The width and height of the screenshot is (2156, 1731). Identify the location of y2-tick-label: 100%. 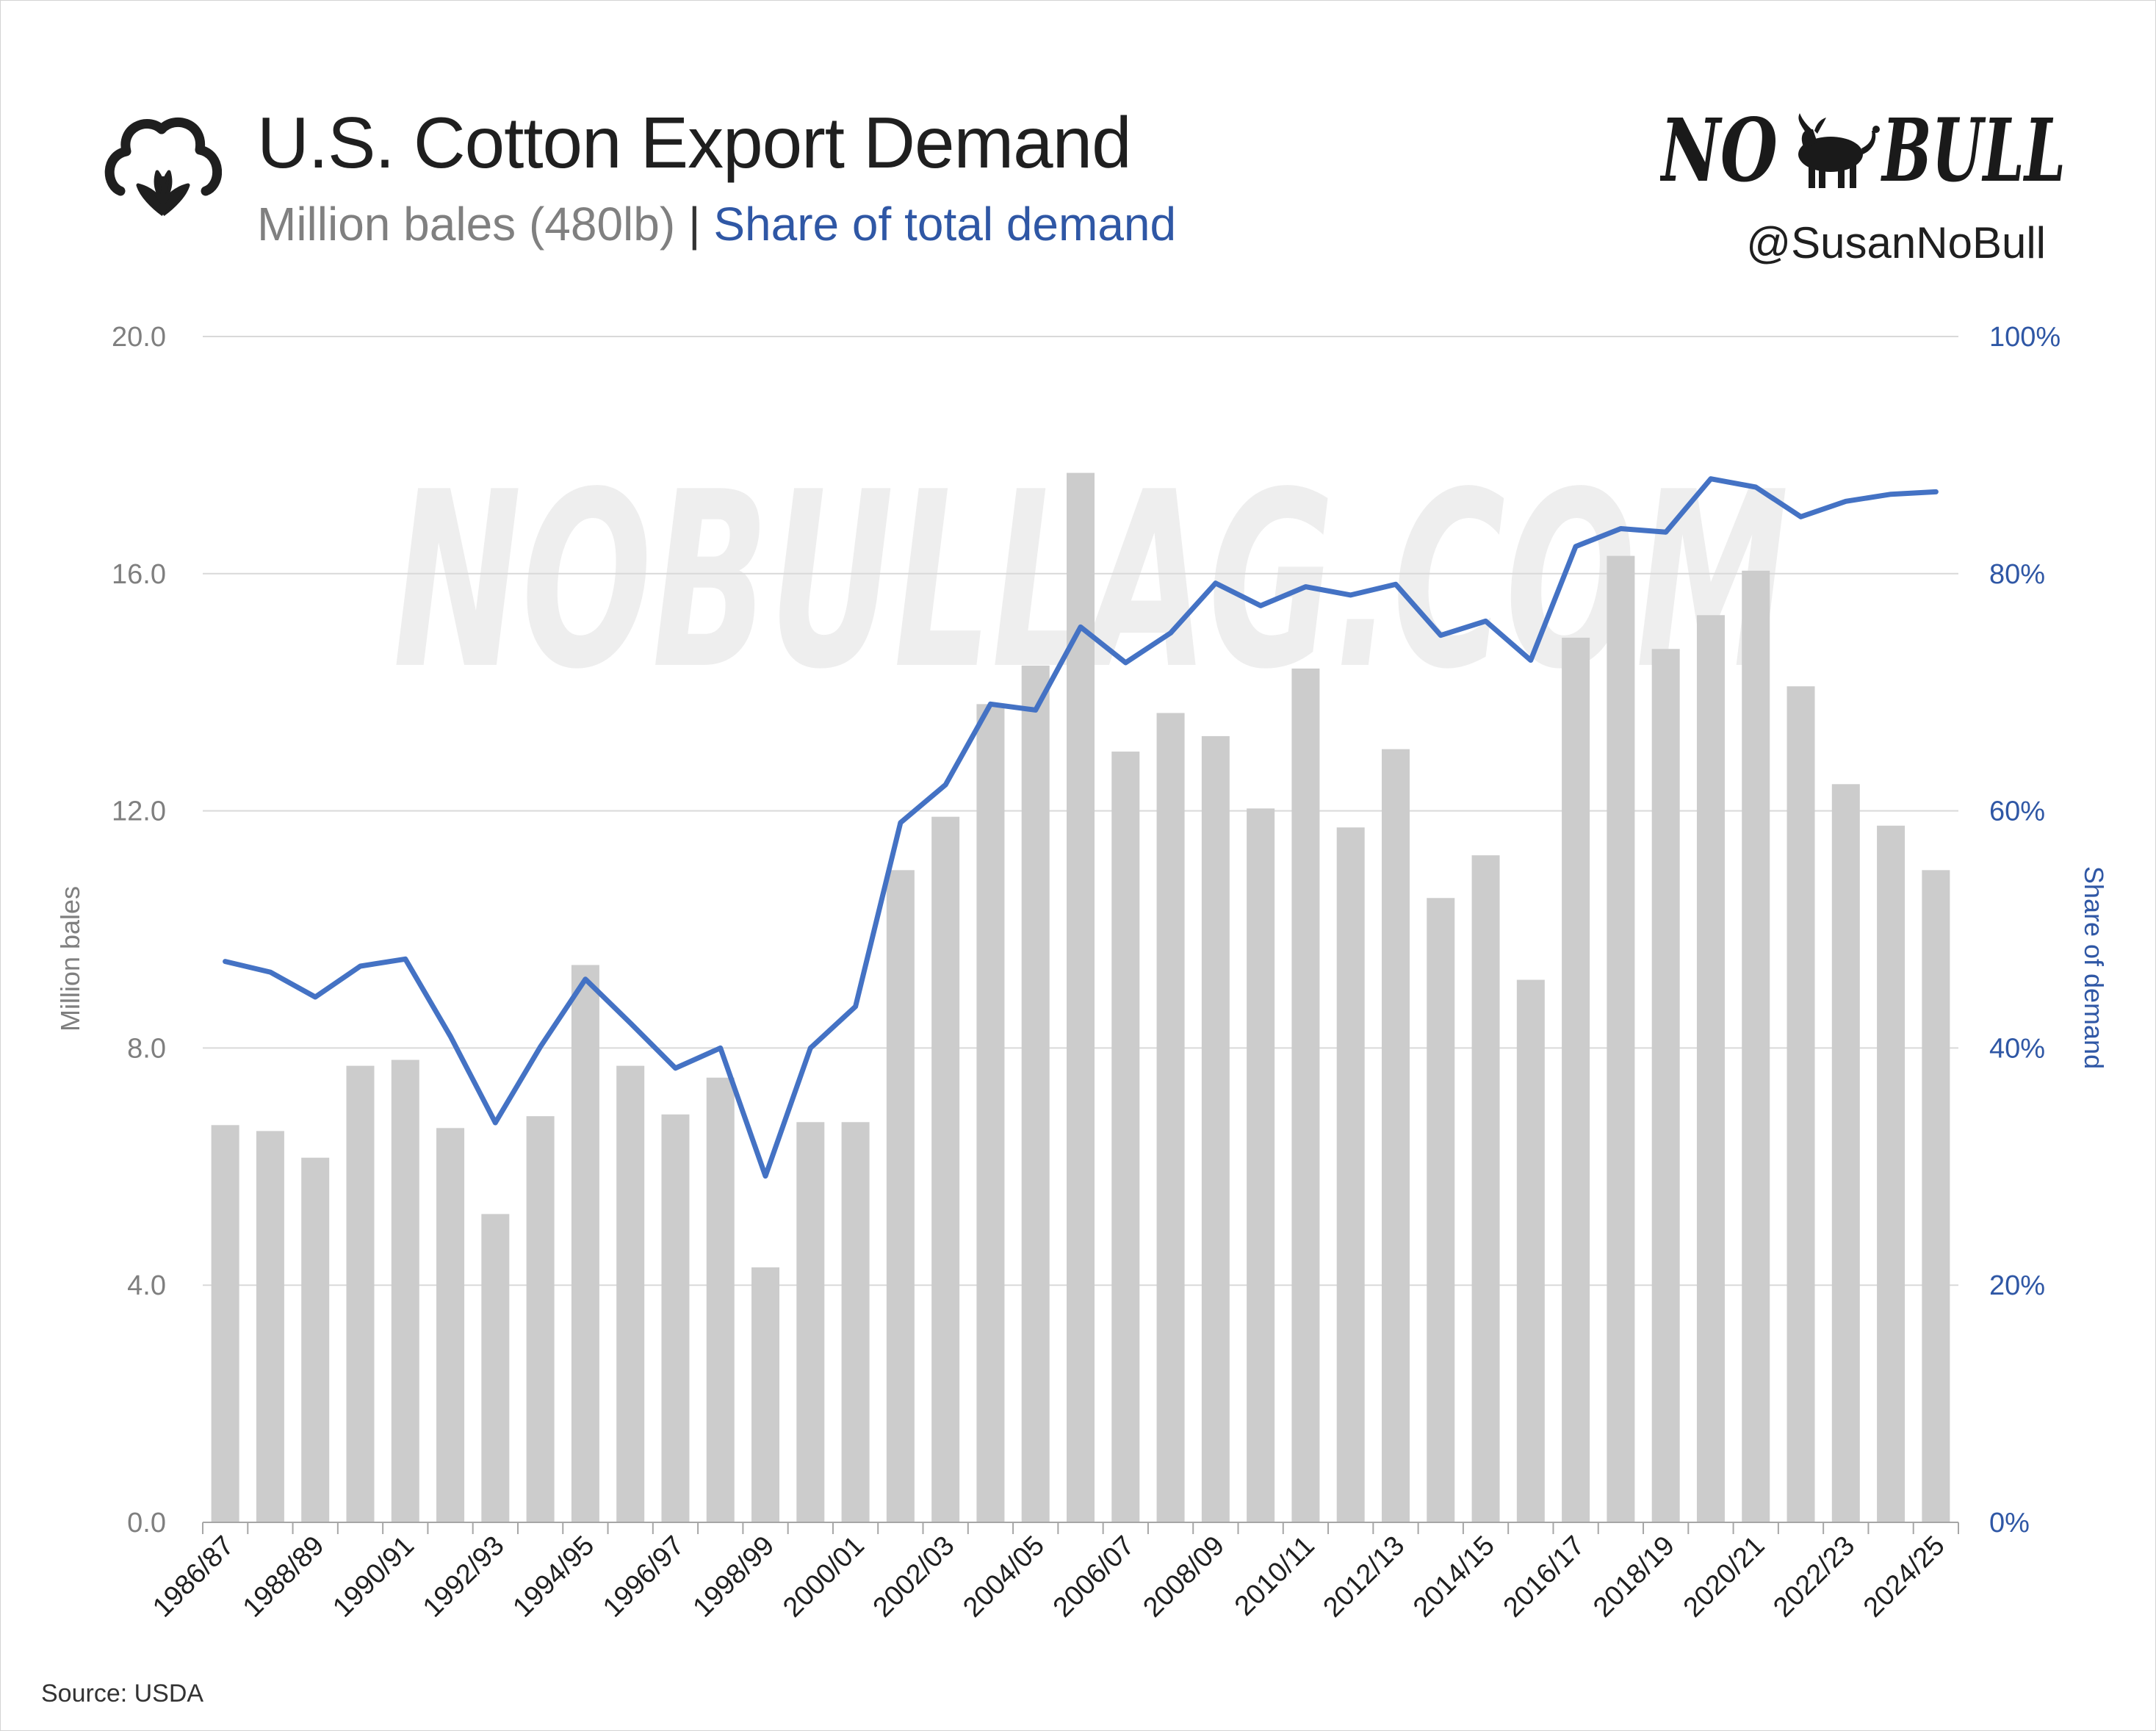
(2025, 337).